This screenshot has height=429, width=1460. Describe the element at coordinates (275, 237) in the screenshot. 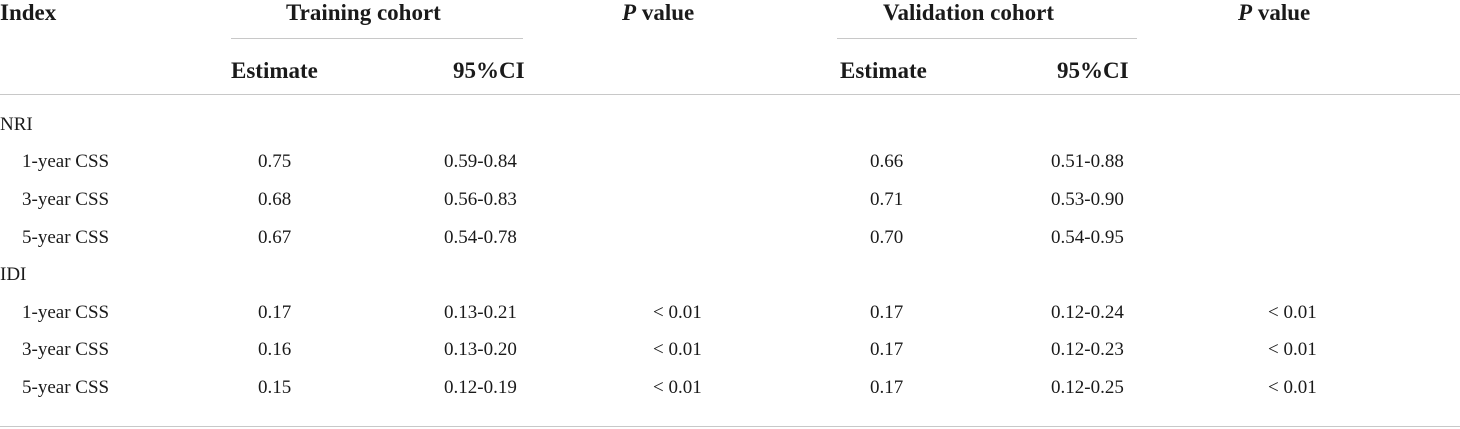

I see `training-estimate-cell: 0.67` at that location.